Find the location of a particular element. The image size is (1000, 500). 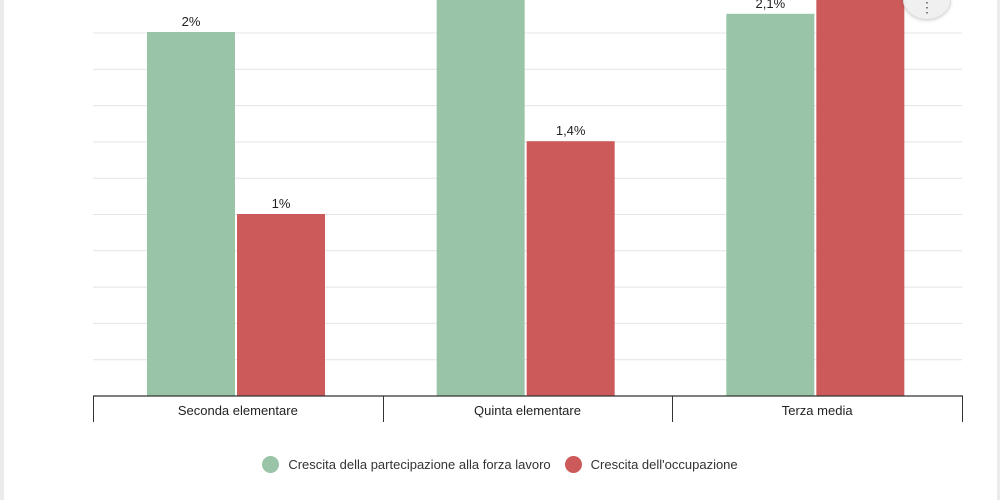

legend-swatch-occupazione is located at coordinates (573, 464).